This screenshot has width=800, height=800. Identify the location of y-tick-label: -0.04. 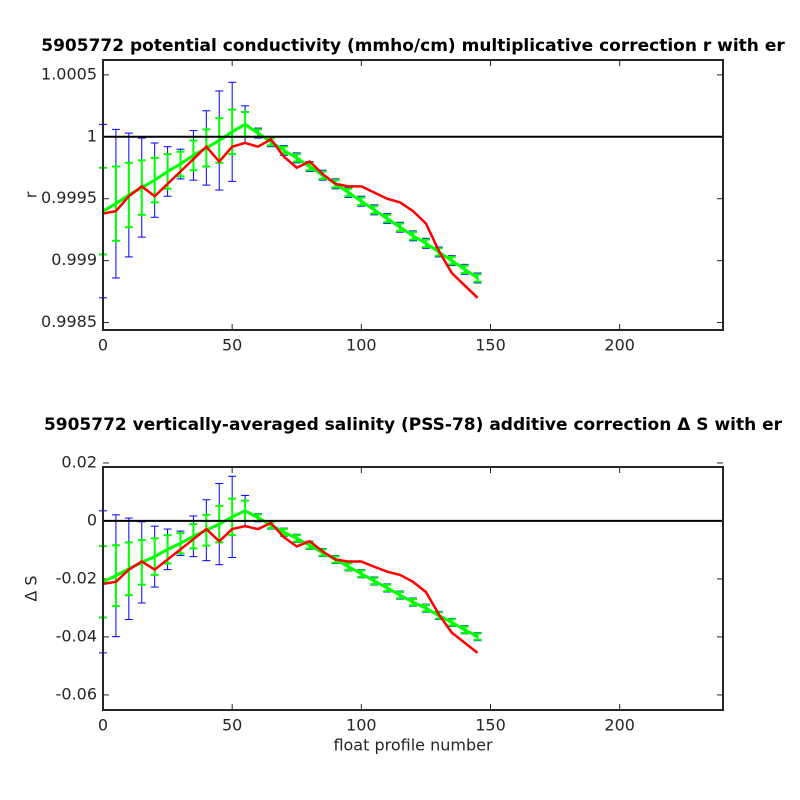
(76, 635).